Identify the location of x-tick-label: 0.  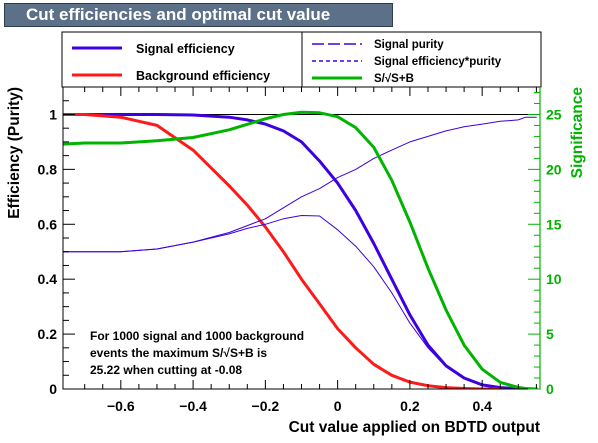
(338, 406).